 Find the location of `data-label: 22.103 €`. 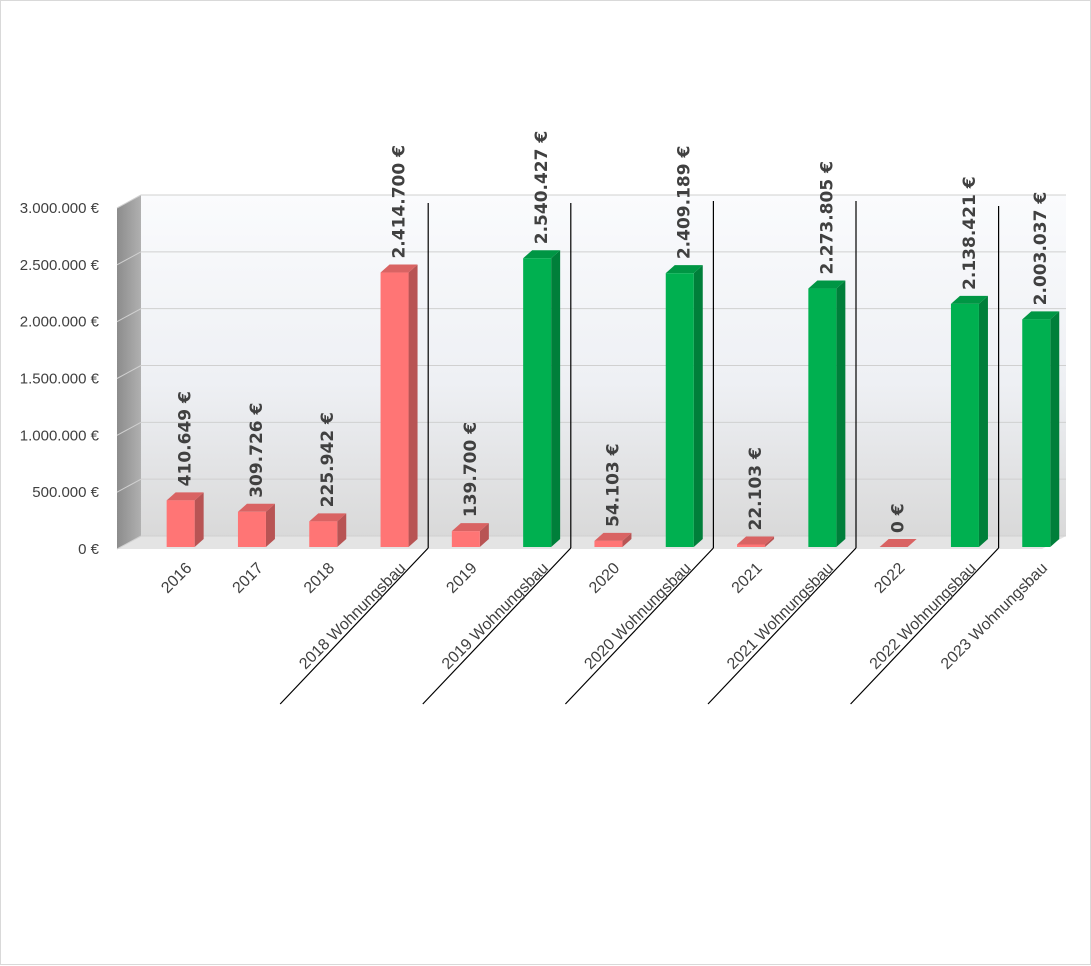

data-label: 22.103 € is located at coordinates (756, 488).